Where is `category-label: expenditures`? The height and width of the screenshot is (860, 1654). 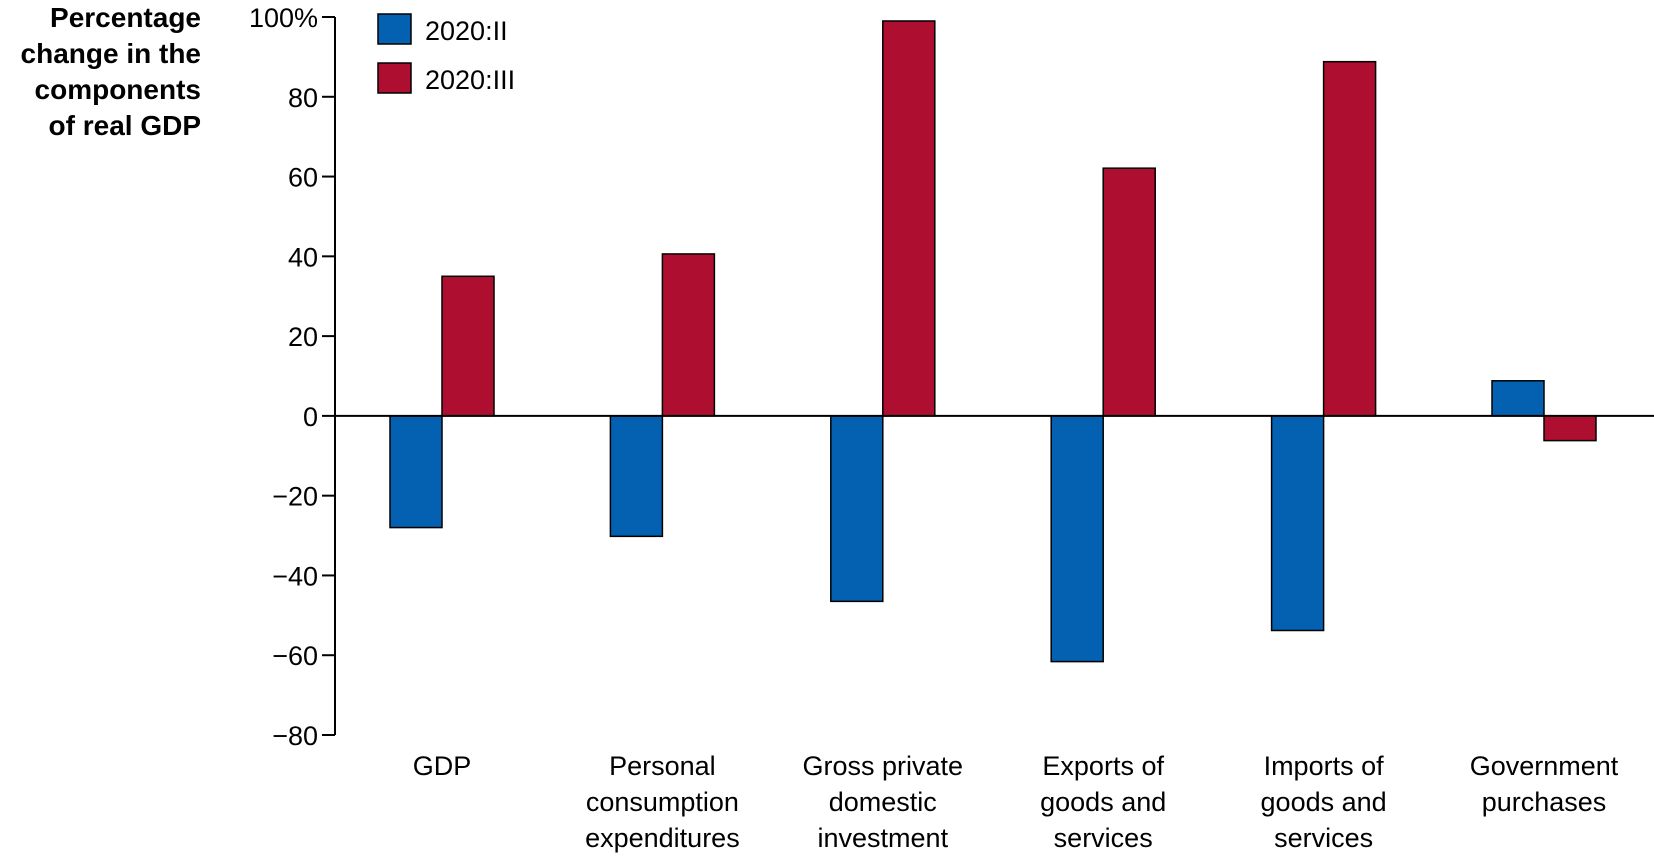
category-label: expenditures is located at coordinates (662, 838).